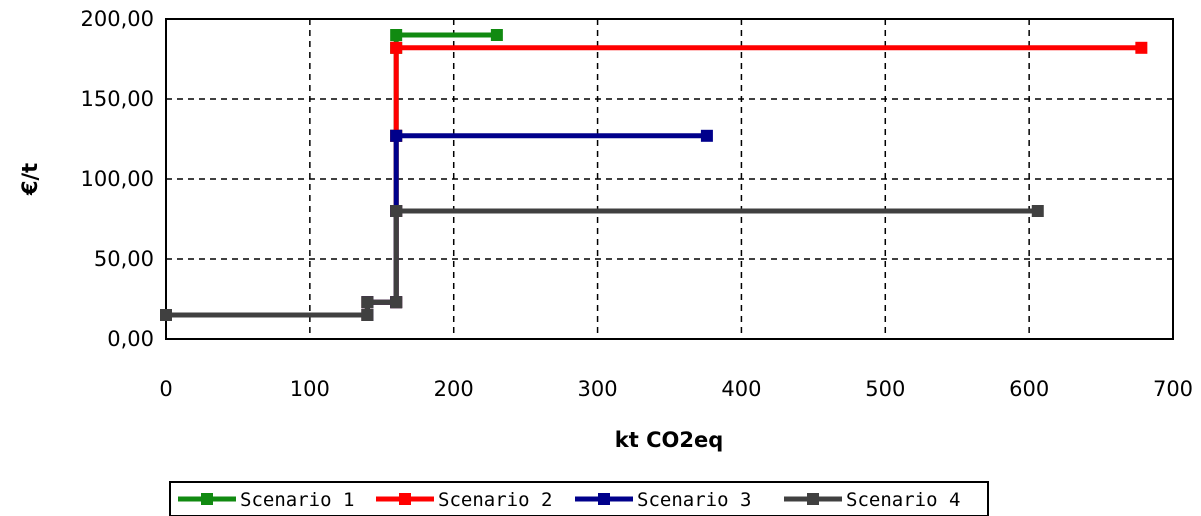 This screenshot has height=516, width=1201. I want to click on legend-item: Scenario 2, so click(464, 500).